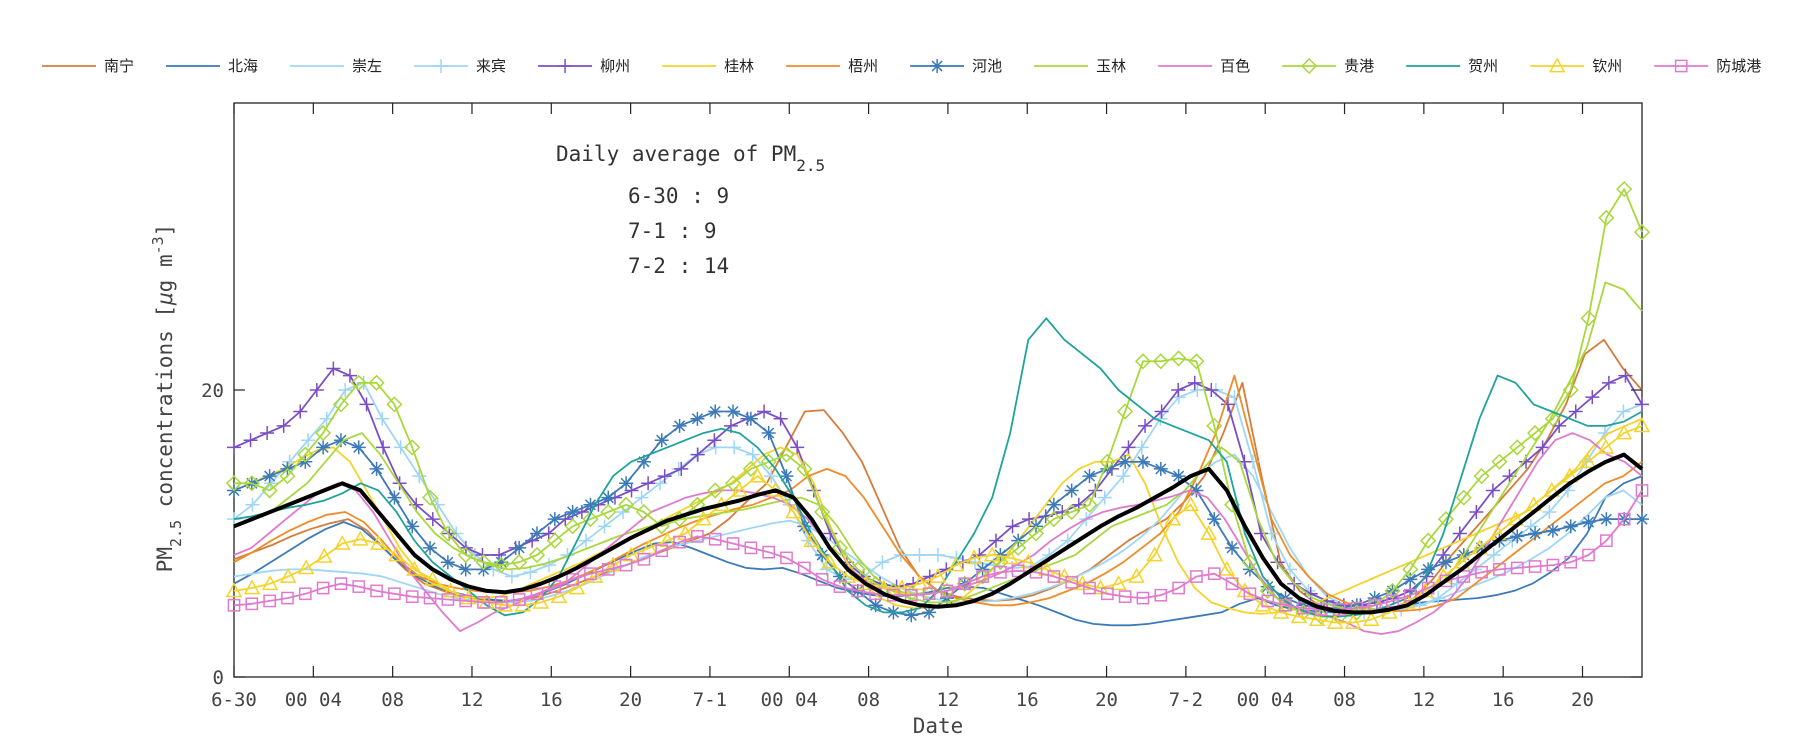 Image resolution: width=1800 pixels, height=755 pixels. Describe the element at coordinates (165, 299) in the screenshot. I see `y-axis-label-mu: μ` at that location.